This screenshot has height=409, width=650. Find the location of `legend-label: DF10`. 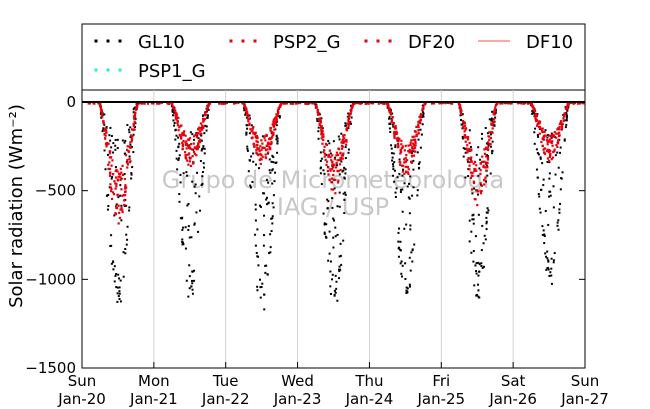

legend-label: DF10 is located at coordinates (549, 42).